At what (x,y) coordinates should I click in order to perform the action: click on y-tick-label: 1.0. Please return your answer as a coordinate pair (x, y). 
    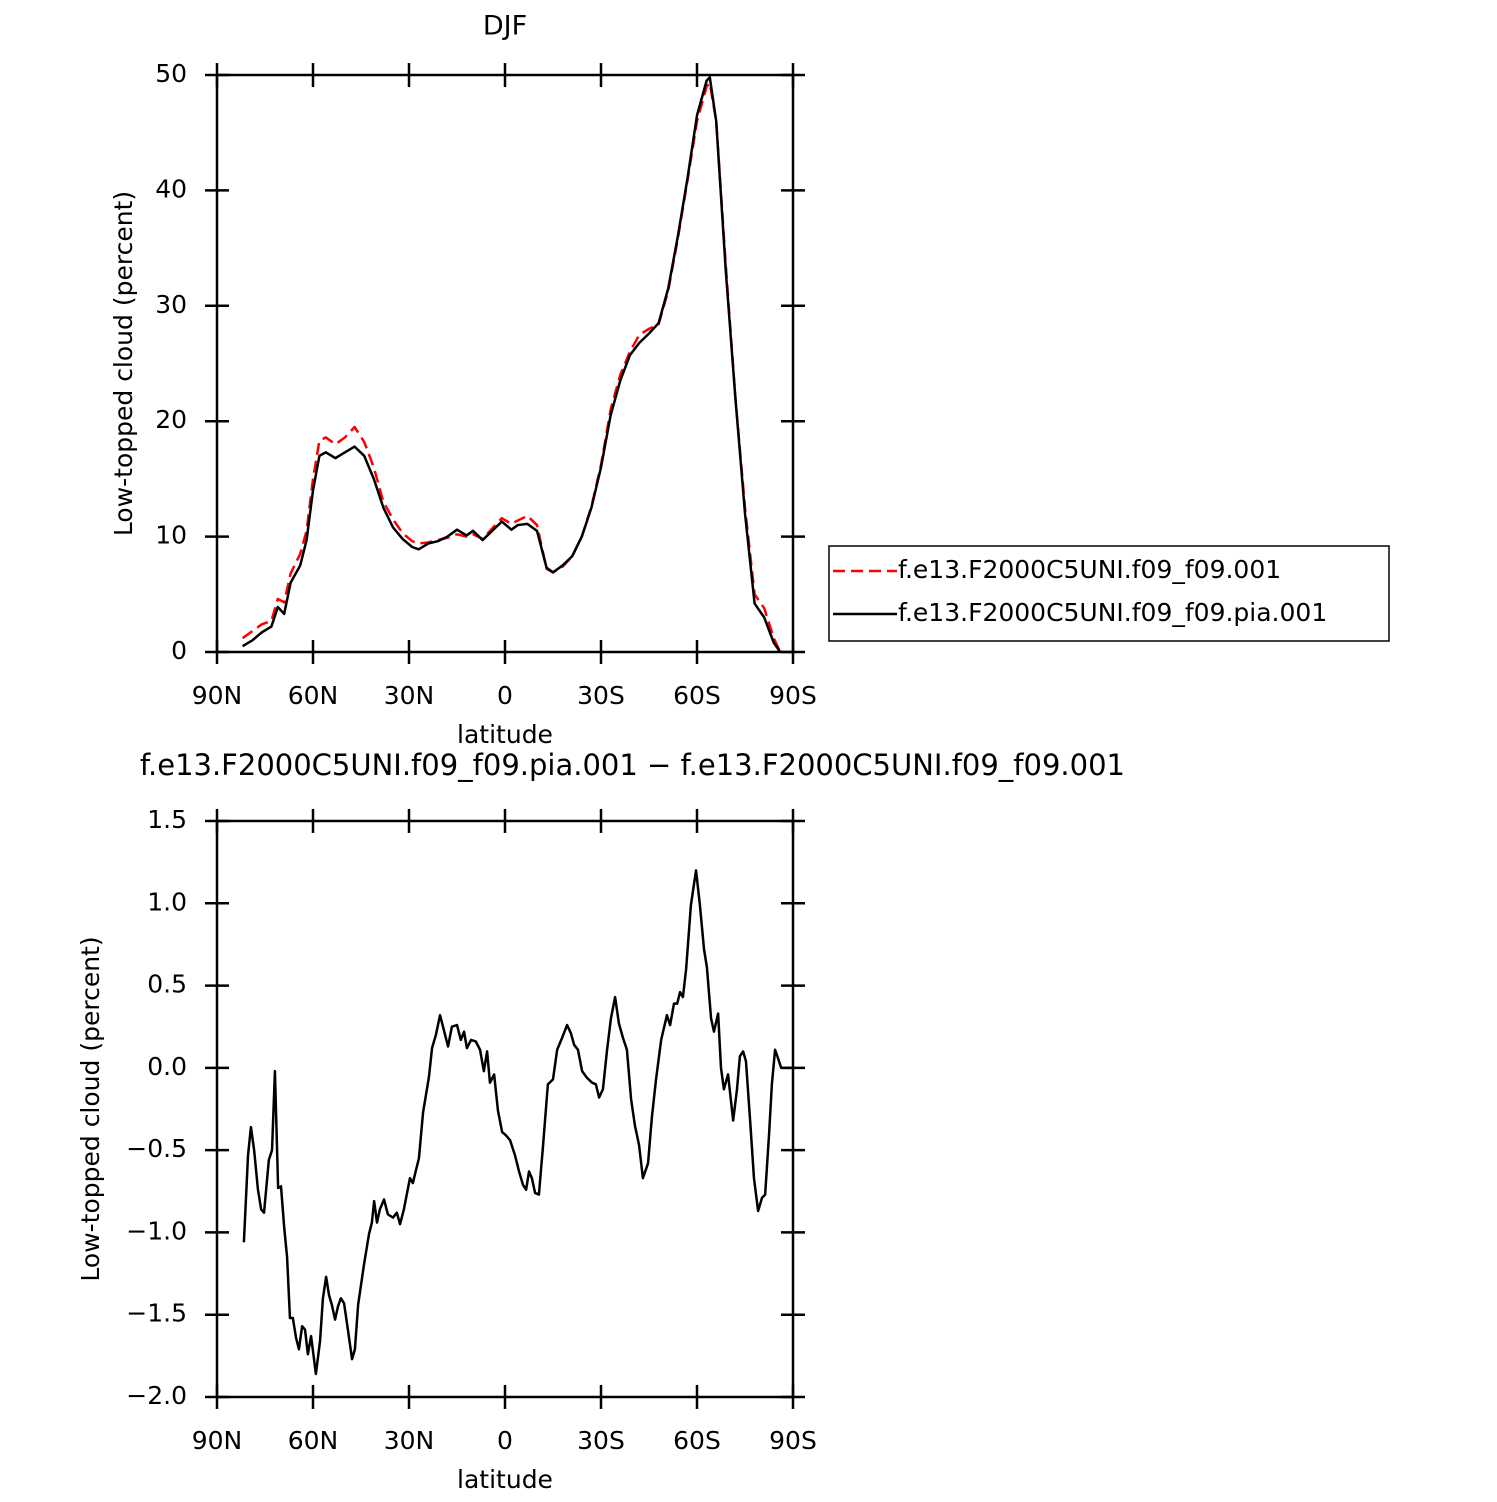
    Looking at the image, I should click on (167, 901).